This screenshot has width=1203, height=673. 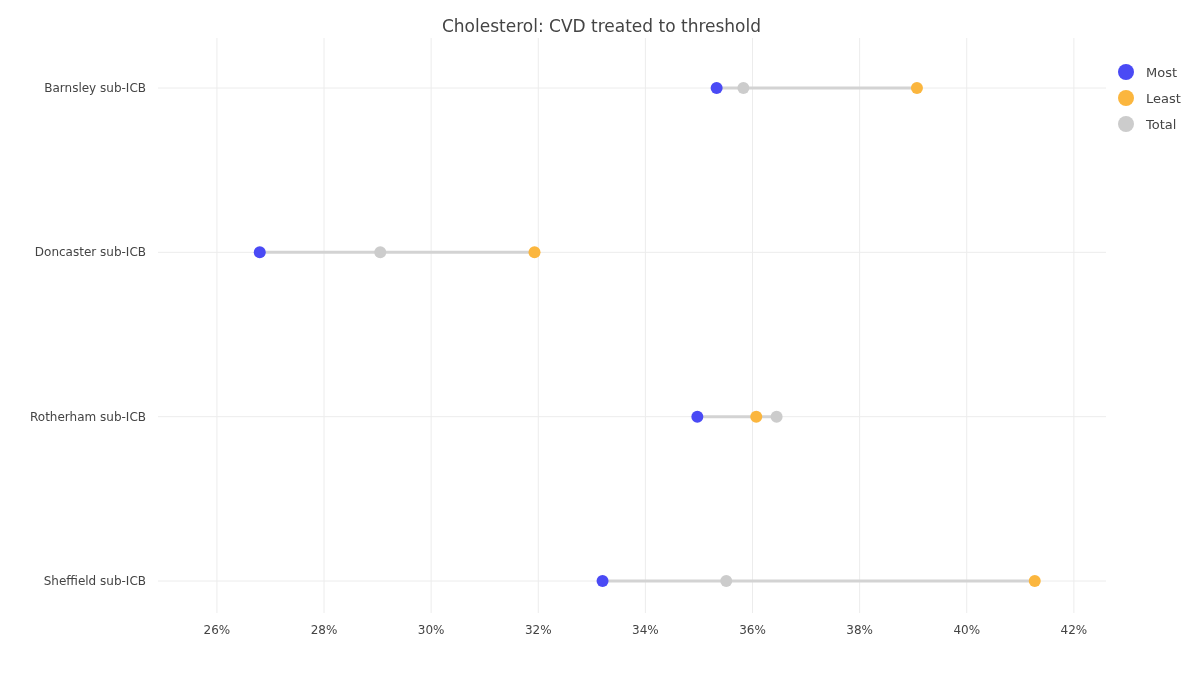 What do you see at coordinates (1162, 72) in the screenshot?
I see `legend-label: Most` at bounding box center [1162, 72].